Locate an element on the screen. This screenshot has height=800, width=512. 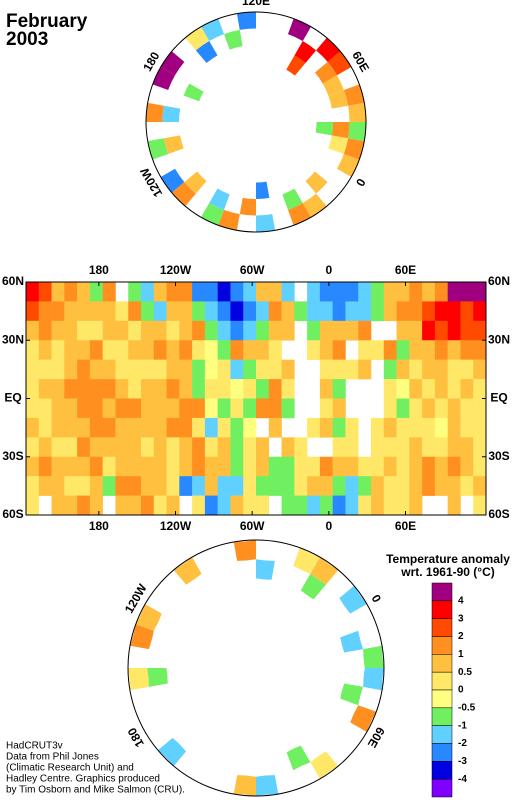
y-tick-label: 30S is located at coordinates (12, 456).